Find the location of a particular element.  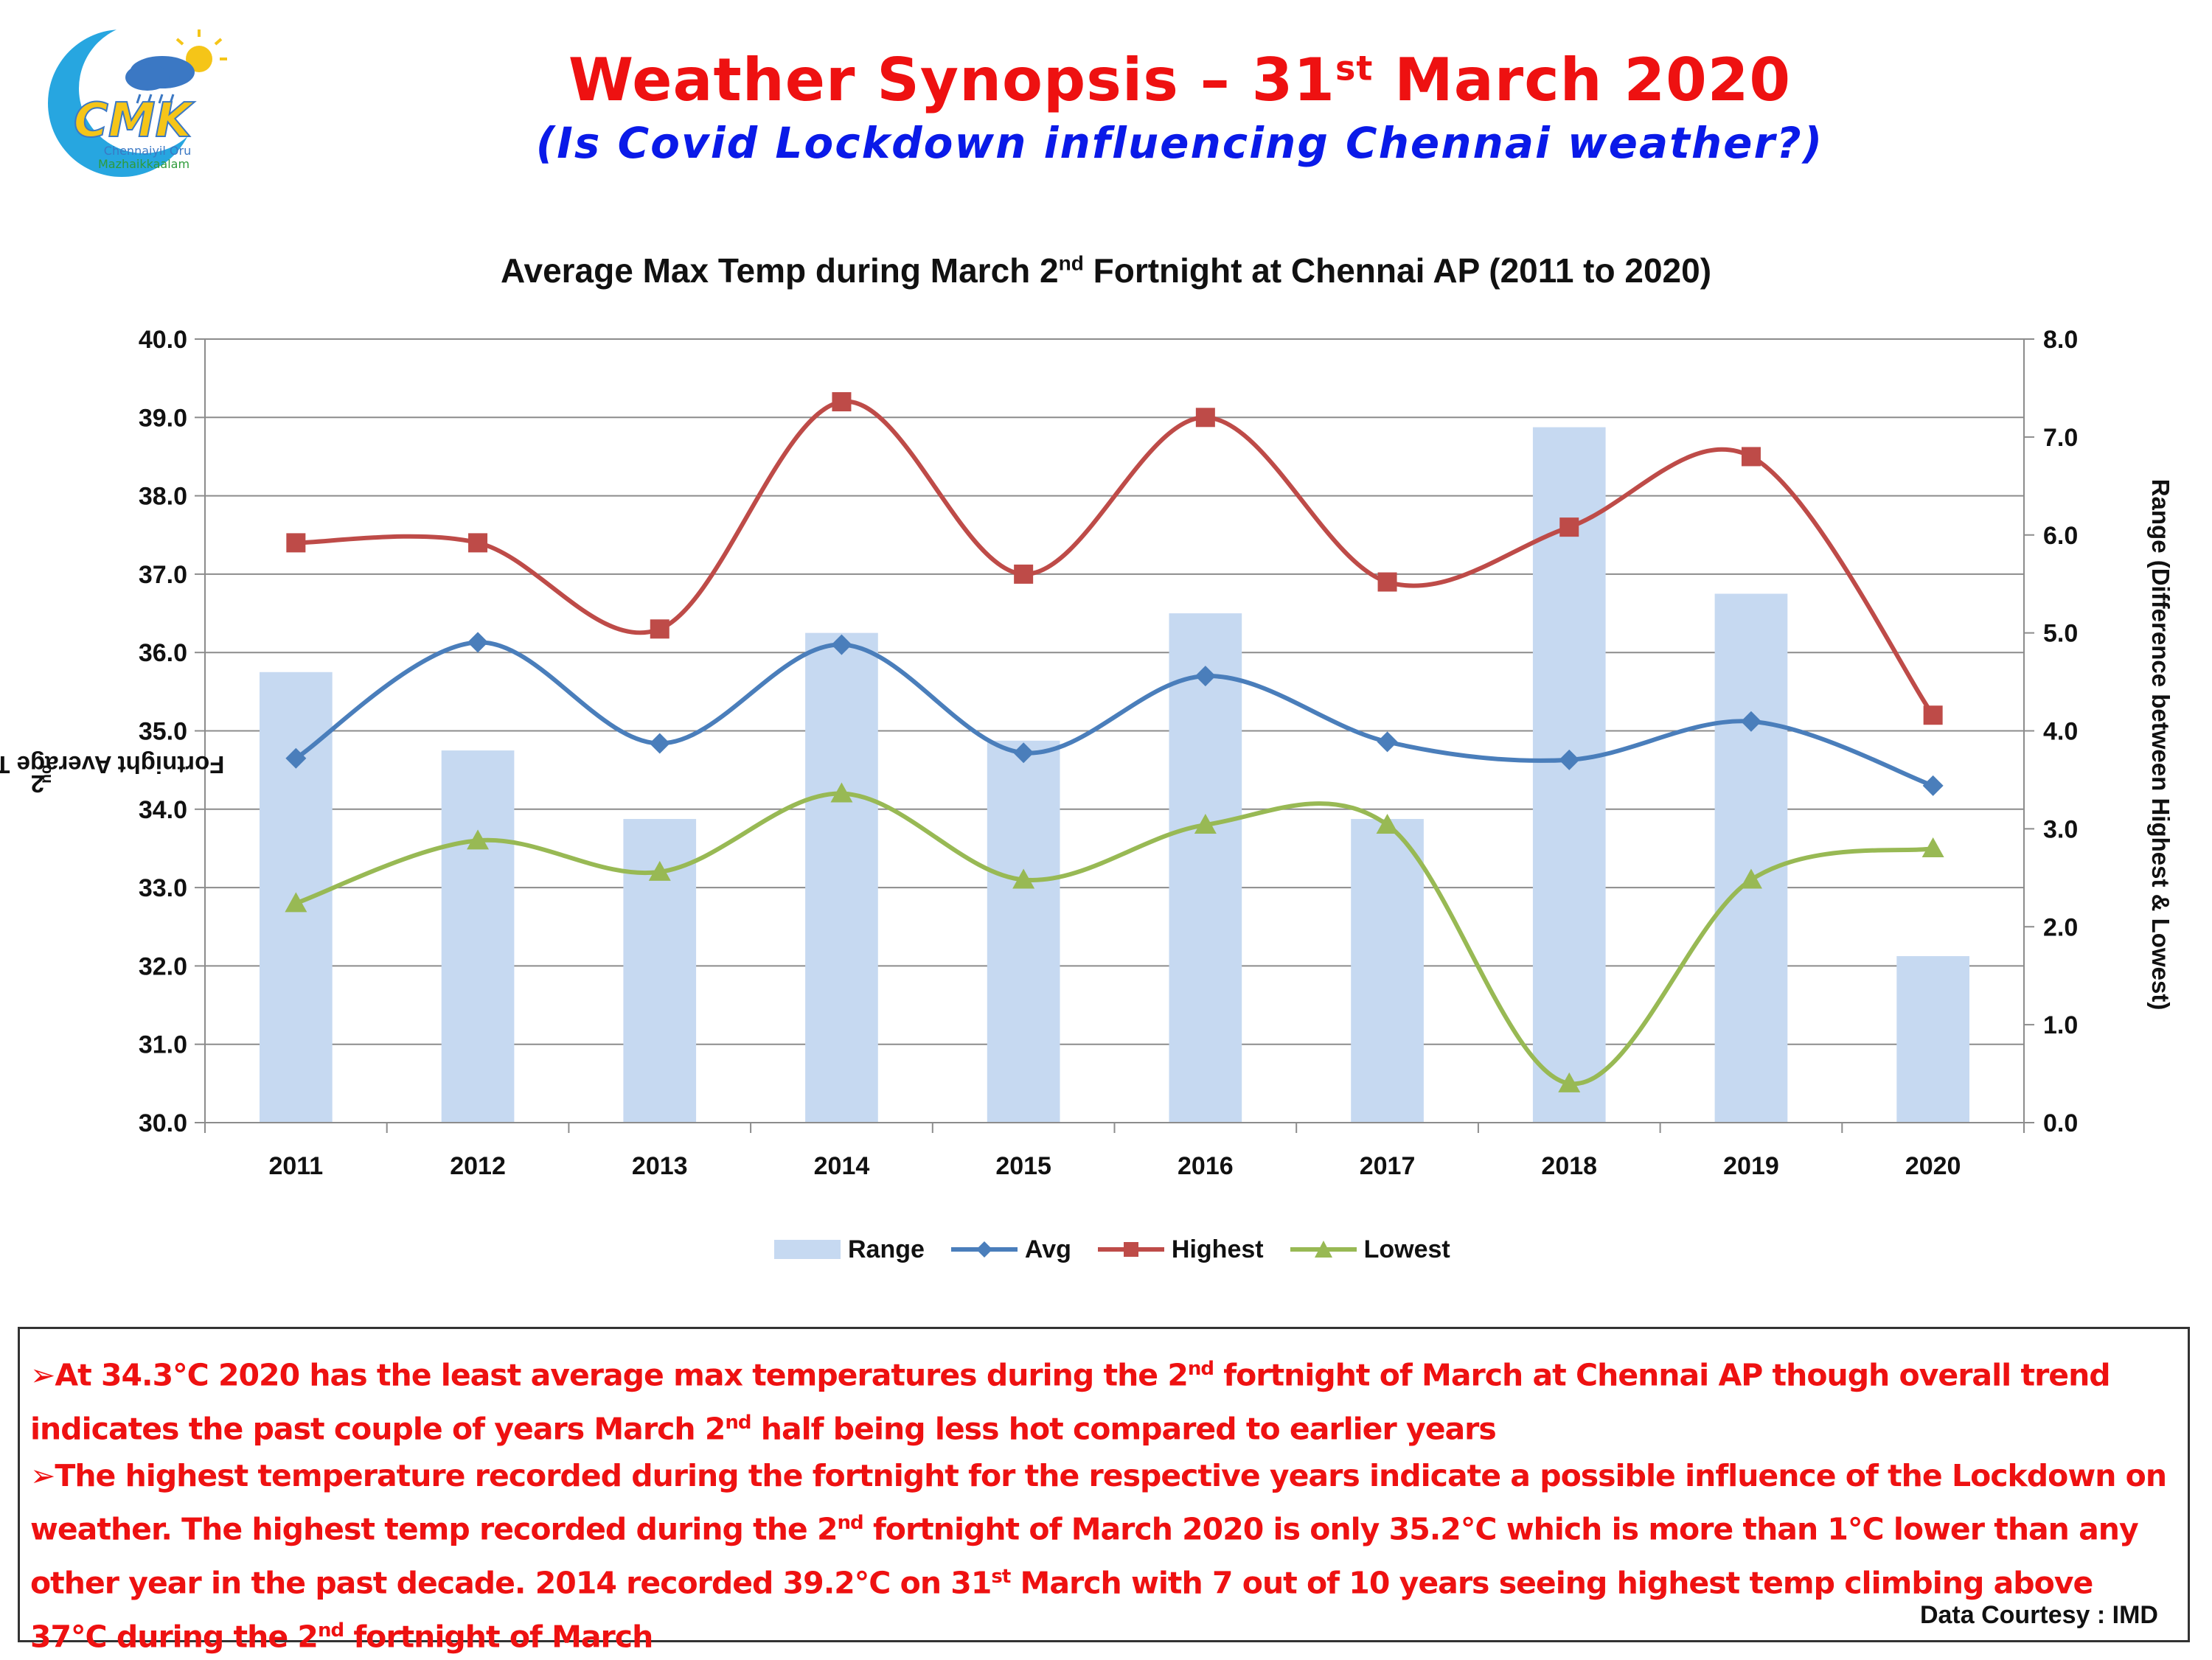

series-line-lowest is located at coordinates (1114, 938).